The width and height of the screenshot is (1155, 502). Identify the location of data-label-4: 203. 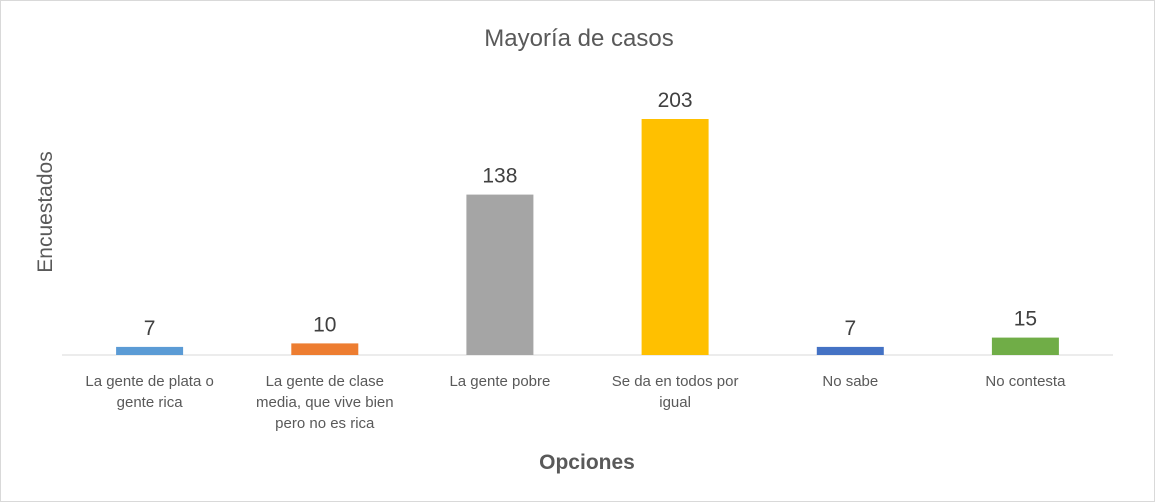
(675, 100).